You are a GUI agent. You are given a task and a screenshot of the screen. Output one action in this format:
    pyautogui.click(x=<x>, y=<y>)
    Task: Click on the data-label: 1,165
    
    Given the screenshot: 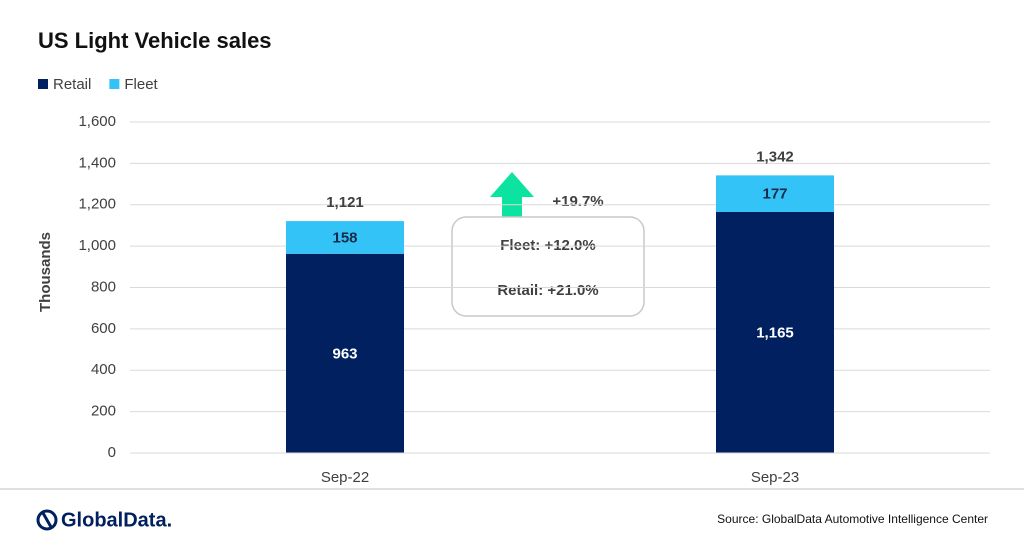 What is the action you would take?
    pyautogui.click(x=775, y=332)
    